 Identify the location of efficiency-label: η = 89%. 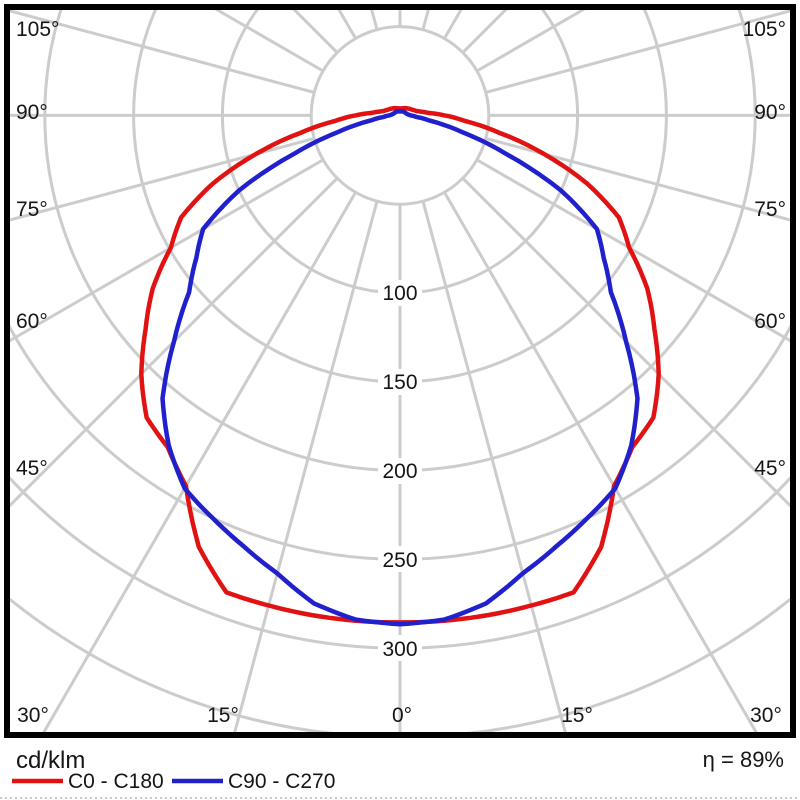
(743, 759).